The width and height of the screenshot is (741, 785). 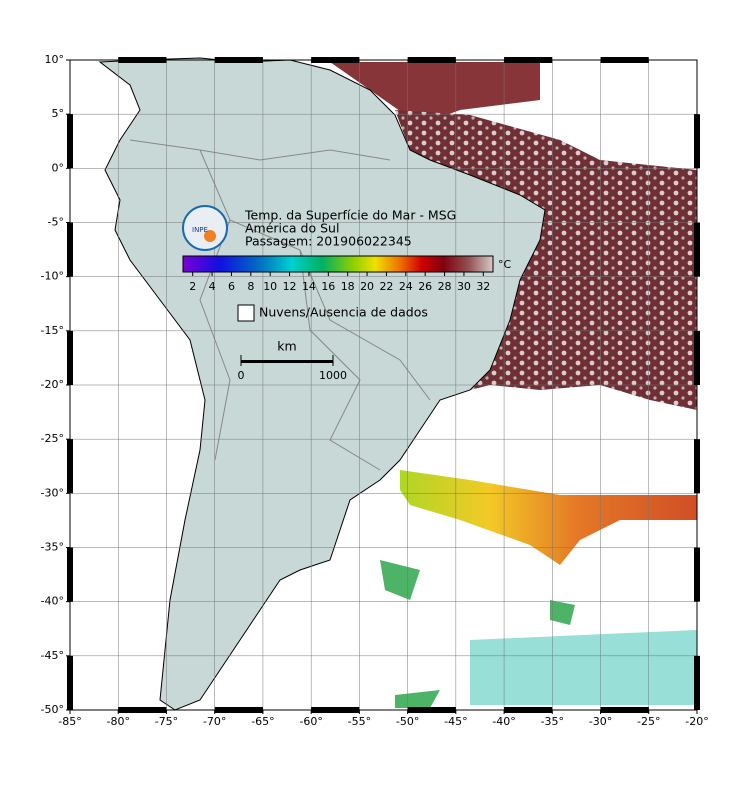 What do you see at coordinates (270, 286) in the screenshot?
I see `colorbar-tick-label: 10` at bounding box center [270, 286].